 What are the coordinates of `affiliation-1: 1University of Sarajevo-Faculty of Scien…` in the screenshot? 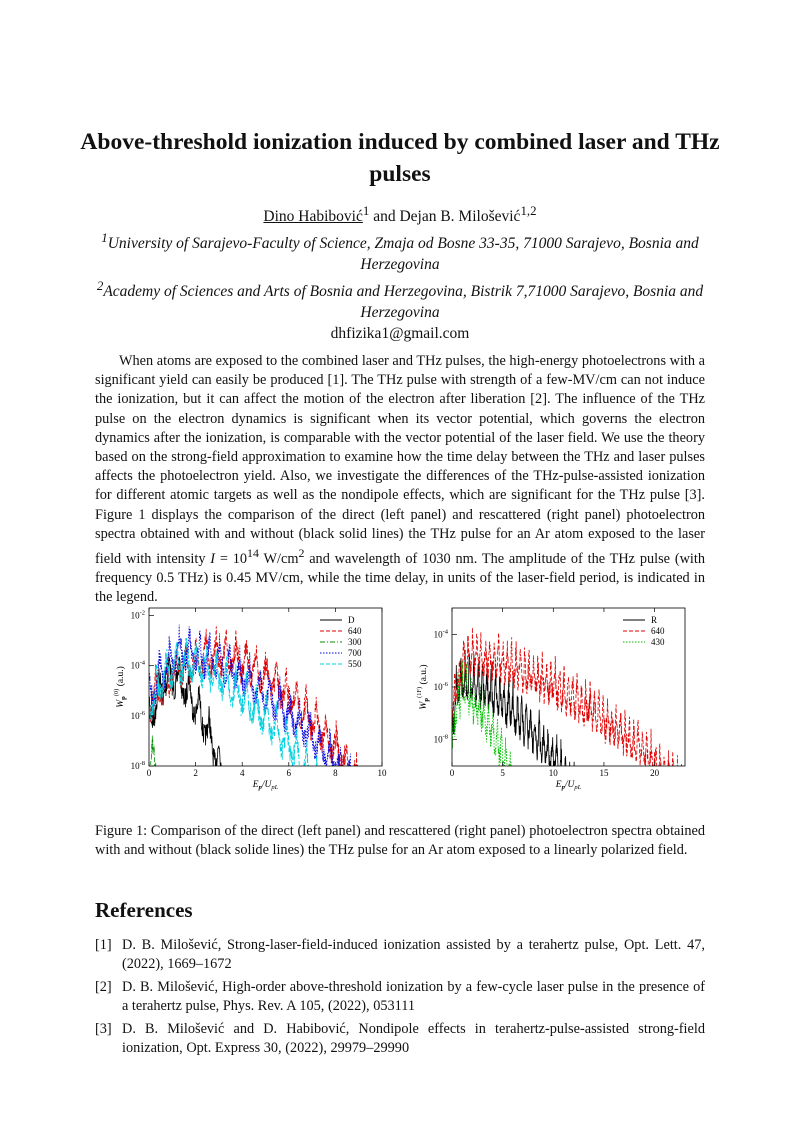 It's located at (400, 252).